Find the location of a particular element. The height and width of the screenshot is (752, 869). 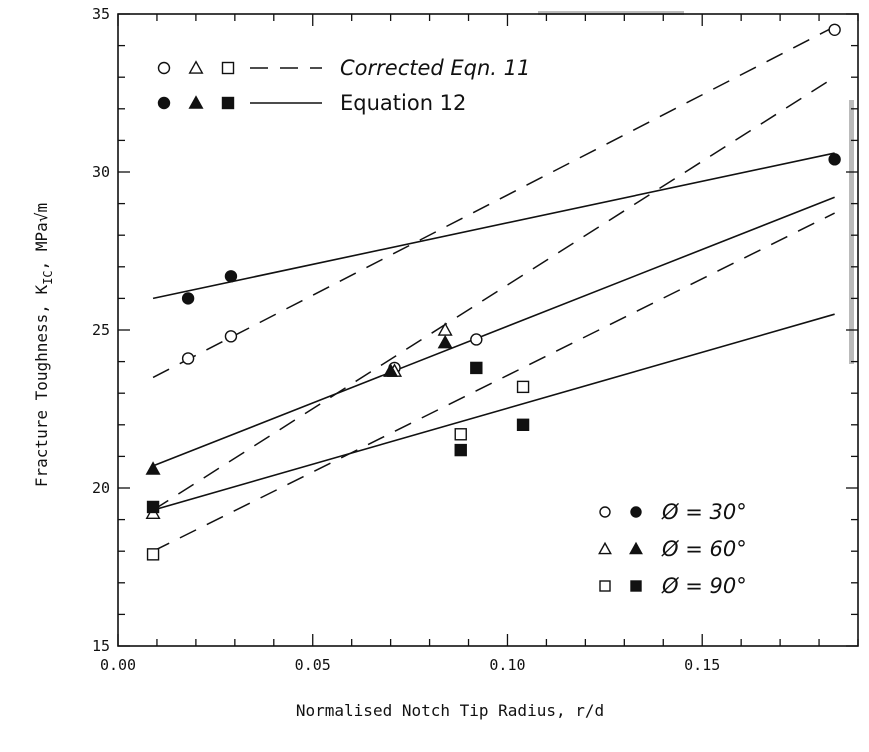

data-point-triangle-open is located at coordinates (445, 329).